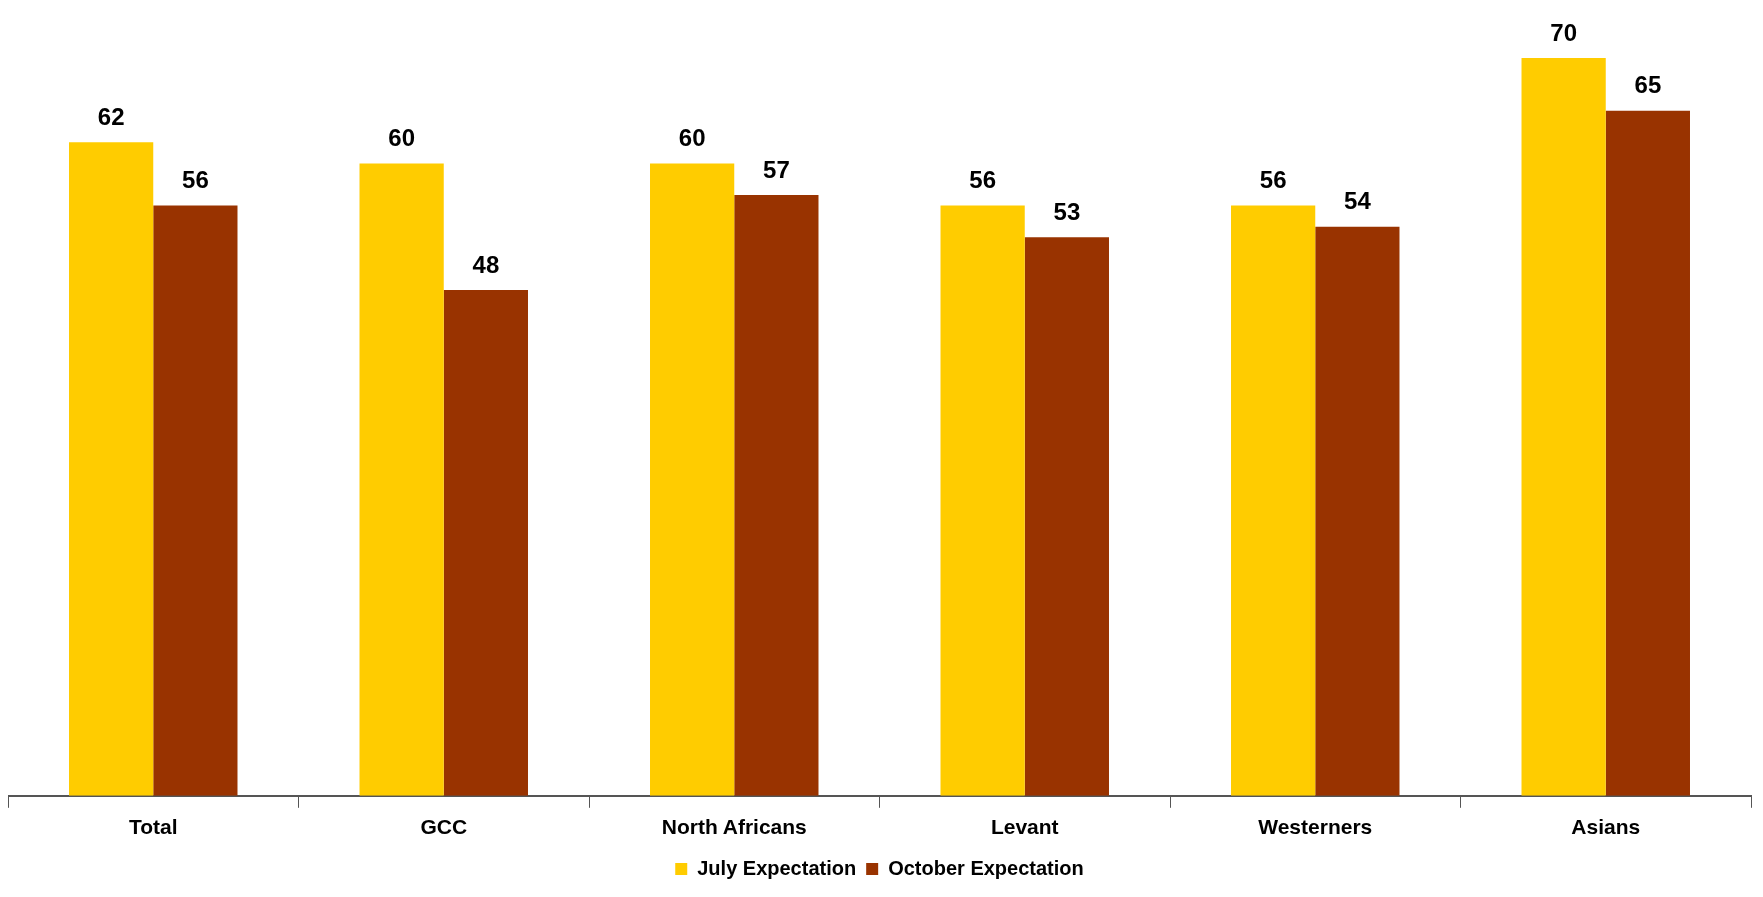 The image size is (1763, 897). Describe the element at coordinates (1024, 827) in the screenshot. I see `x-tick-label: Levant` at that location.